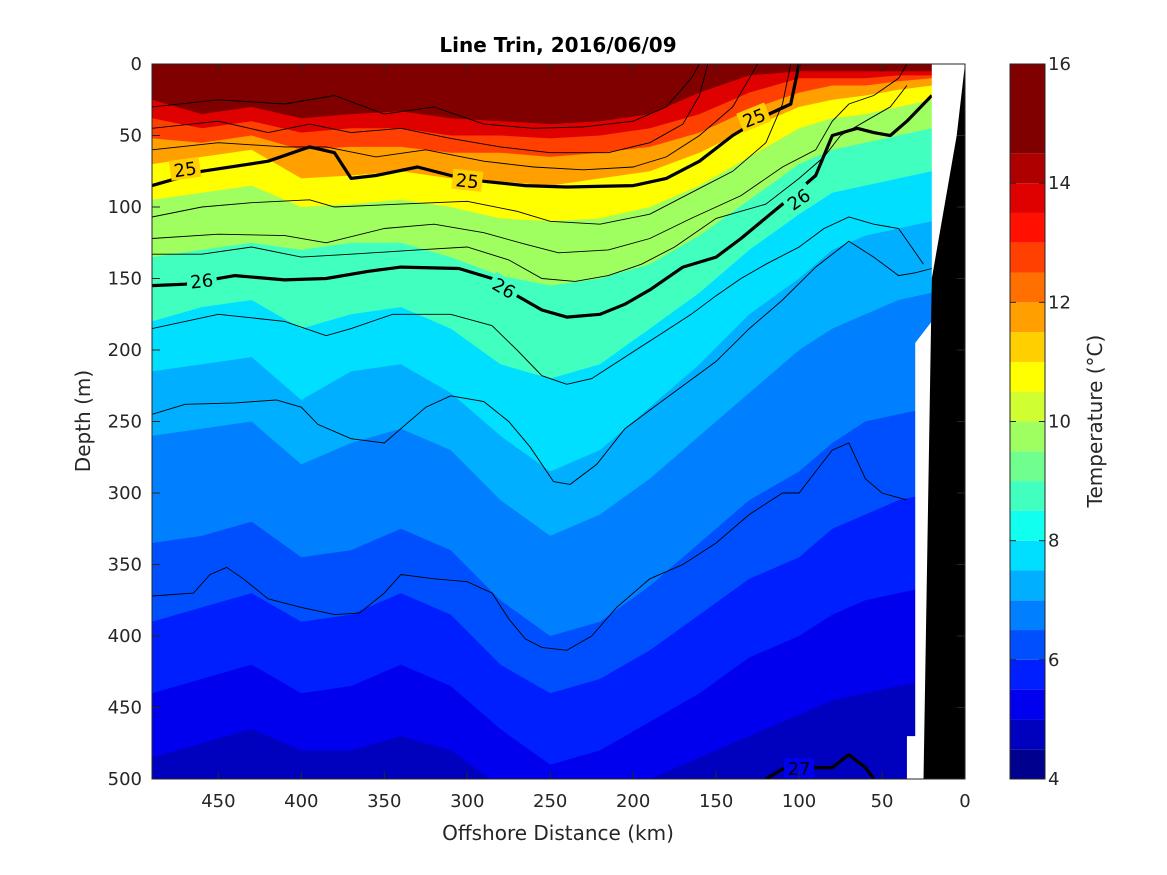 The image size is (1167, 875). I want to click on x-tick-label: 400, so click(301, 801).